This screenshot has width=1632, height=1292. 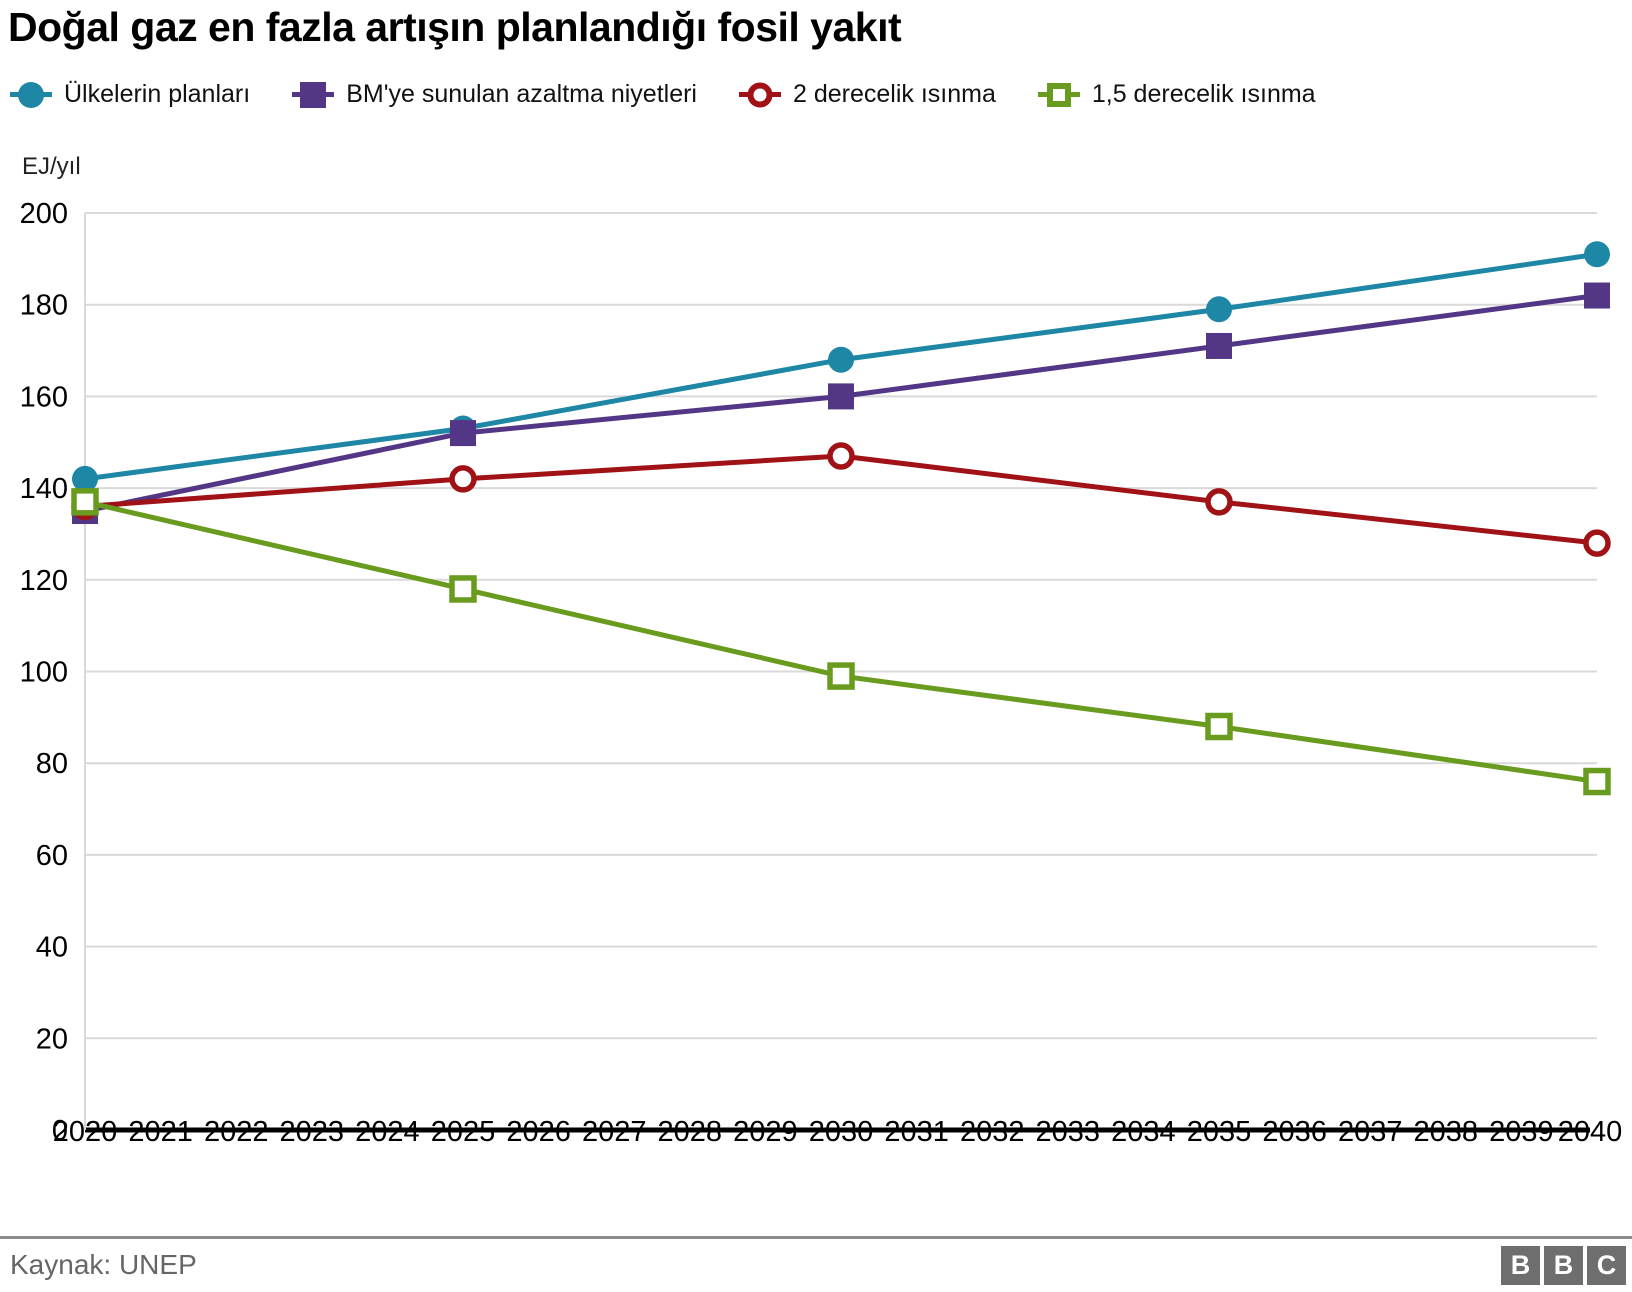 I want to click on y-tick-label: 60, so click(x=52, y=856).